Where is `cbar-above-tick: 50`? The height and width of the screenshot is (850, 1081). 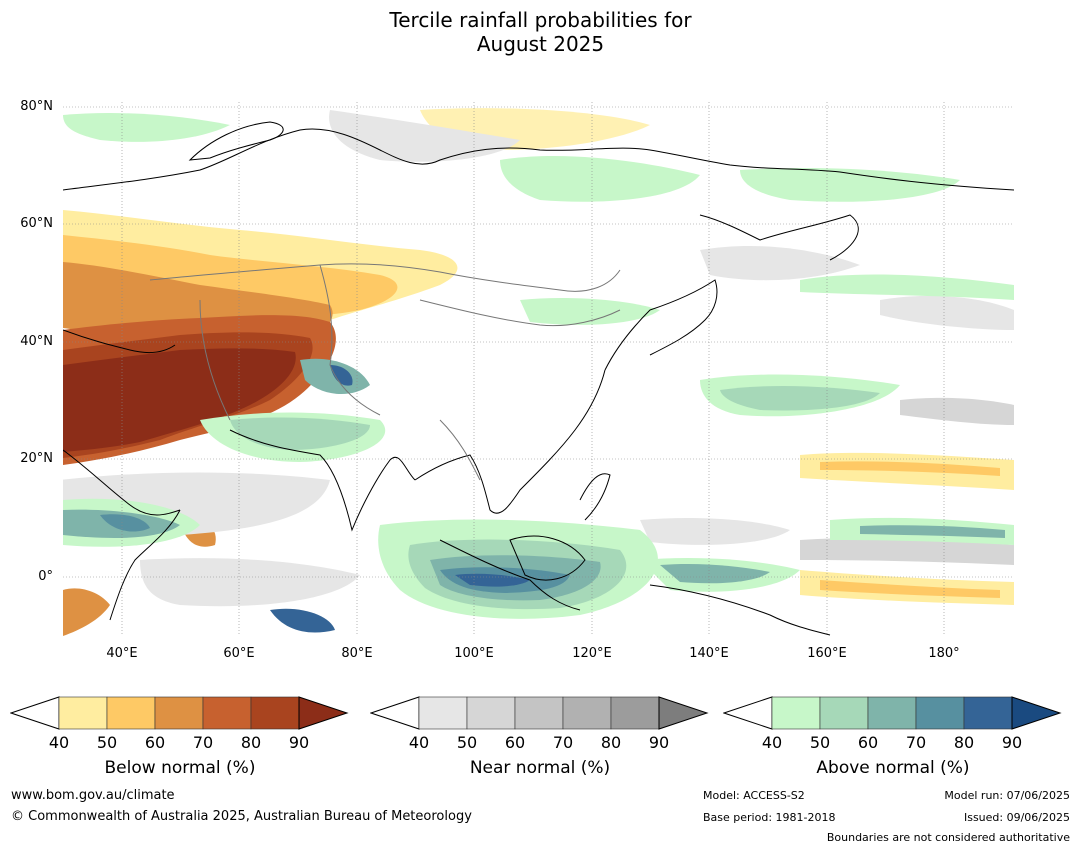
cbar-above-tick: 50 is located at coordinates (820, 742).